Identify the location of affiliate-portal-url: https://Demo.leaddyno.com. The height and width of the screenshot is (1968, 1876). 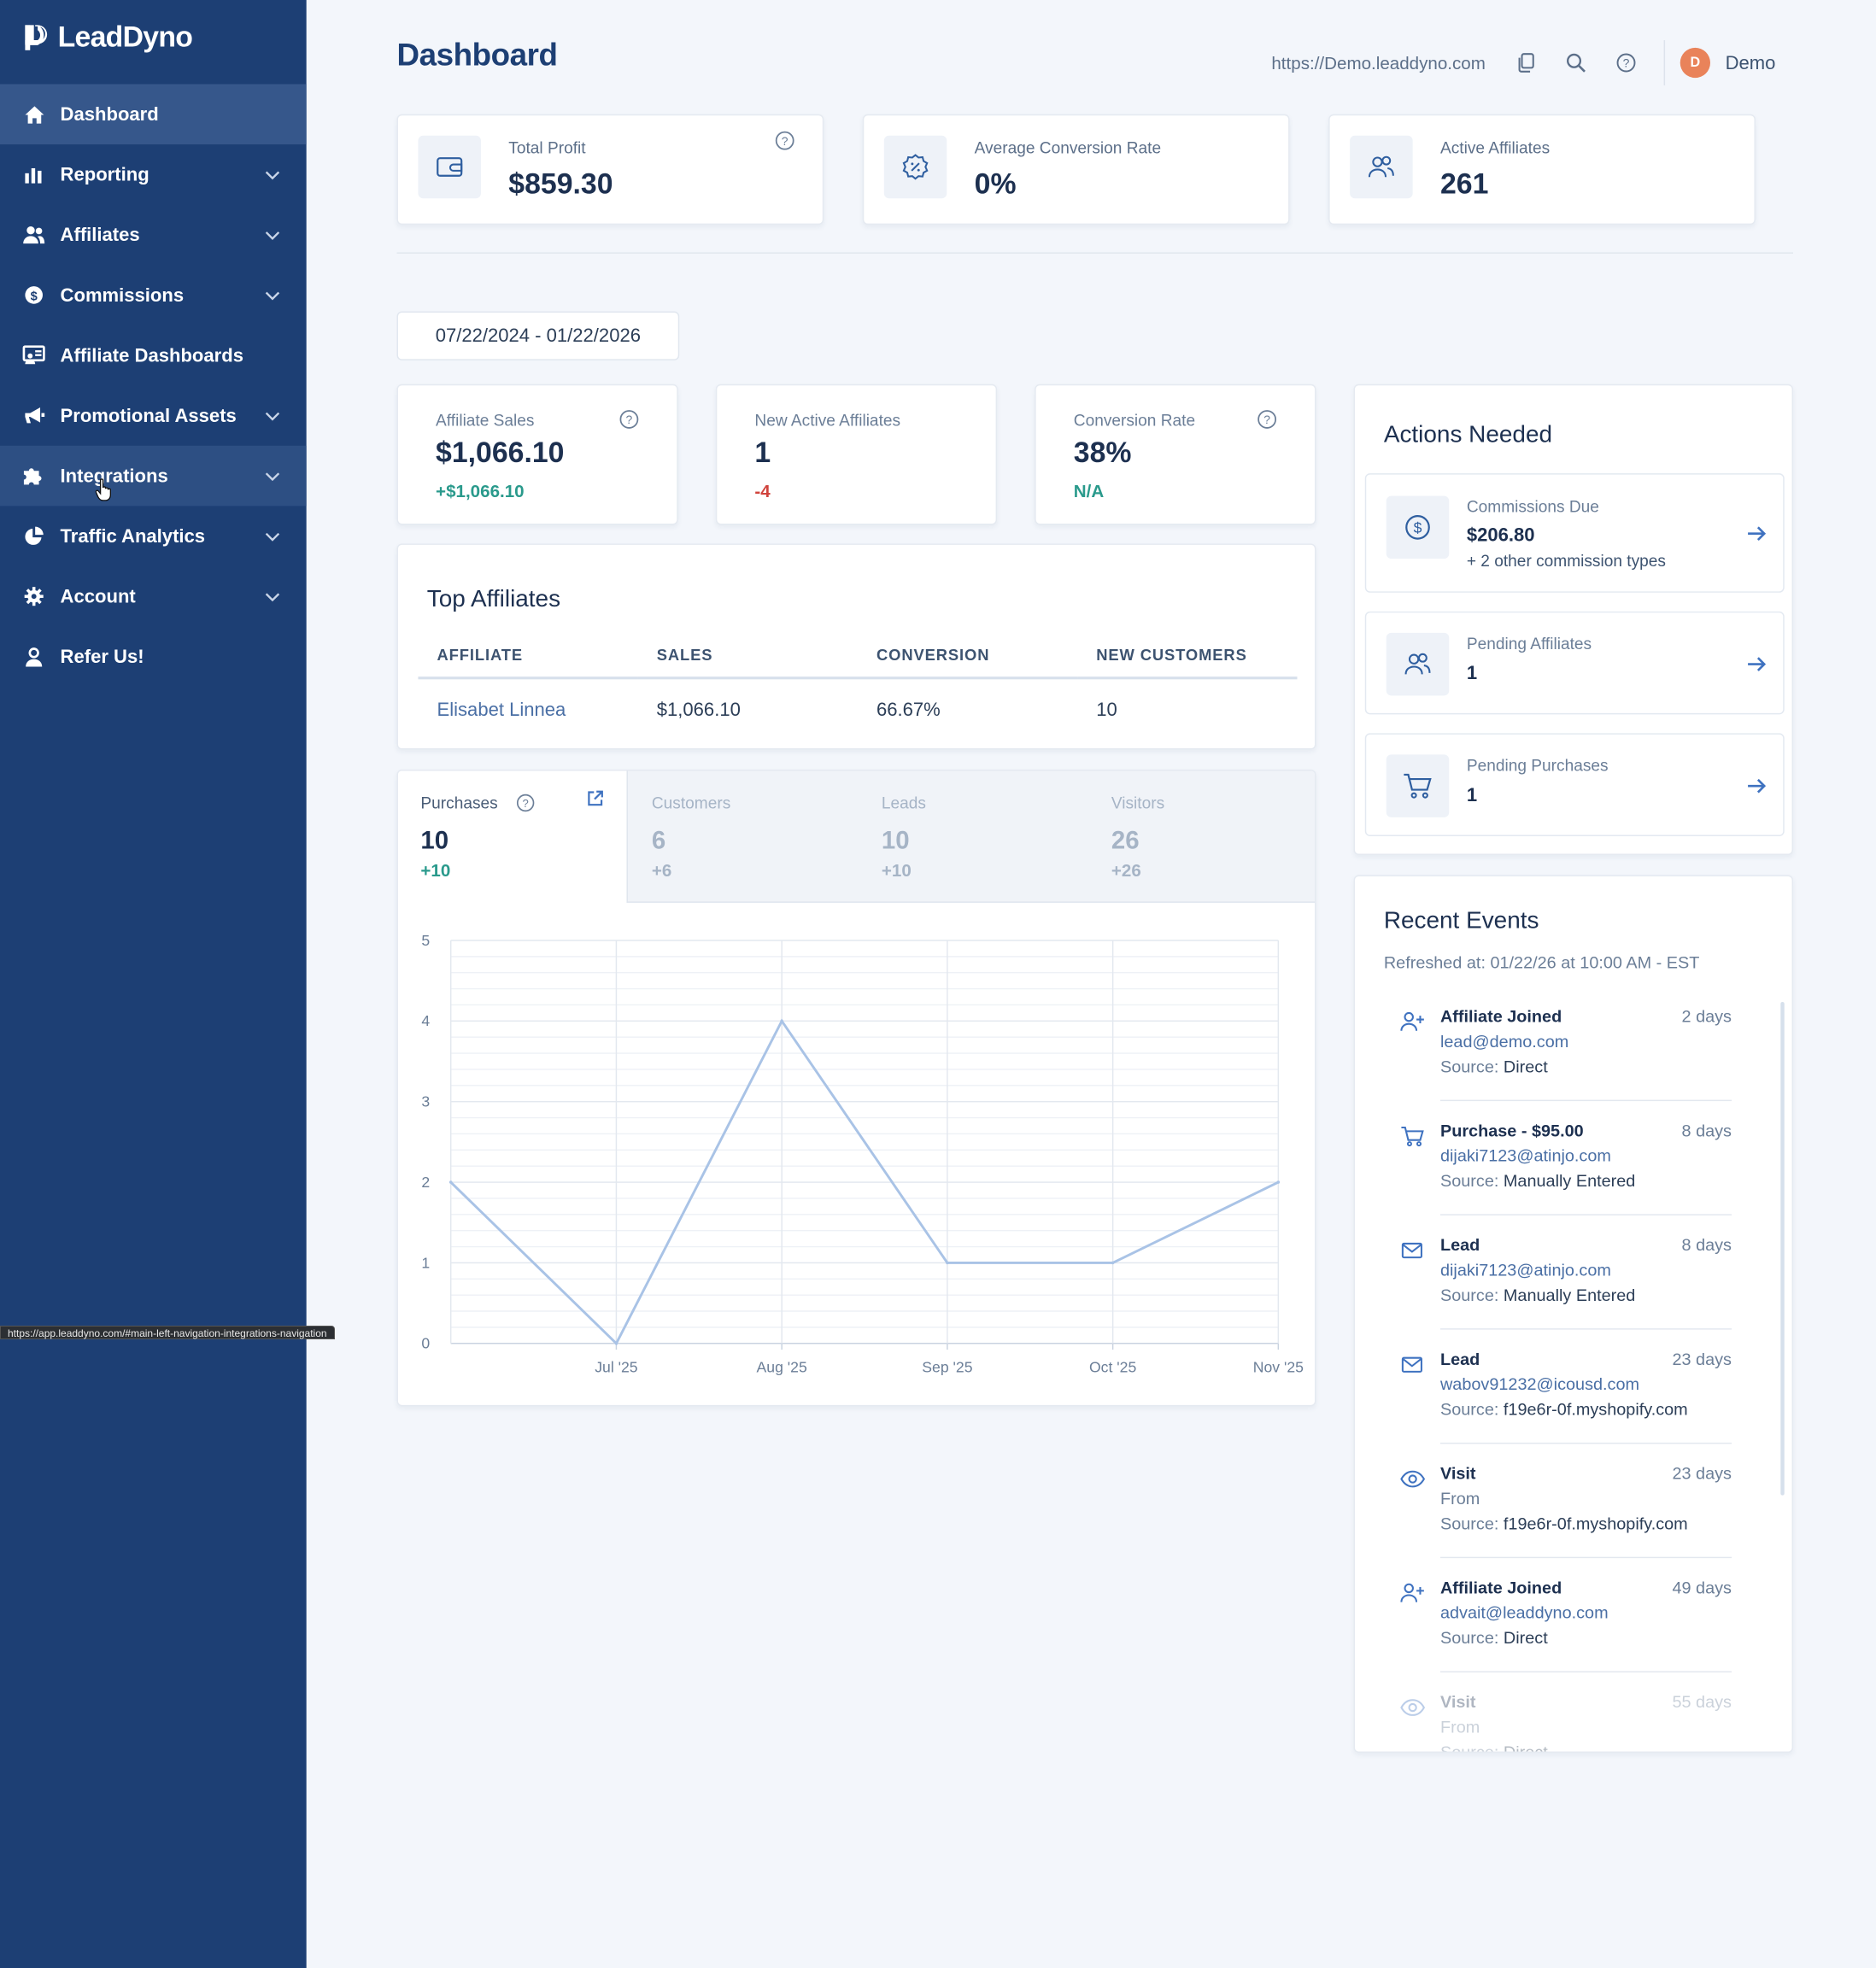
(1379, 62).